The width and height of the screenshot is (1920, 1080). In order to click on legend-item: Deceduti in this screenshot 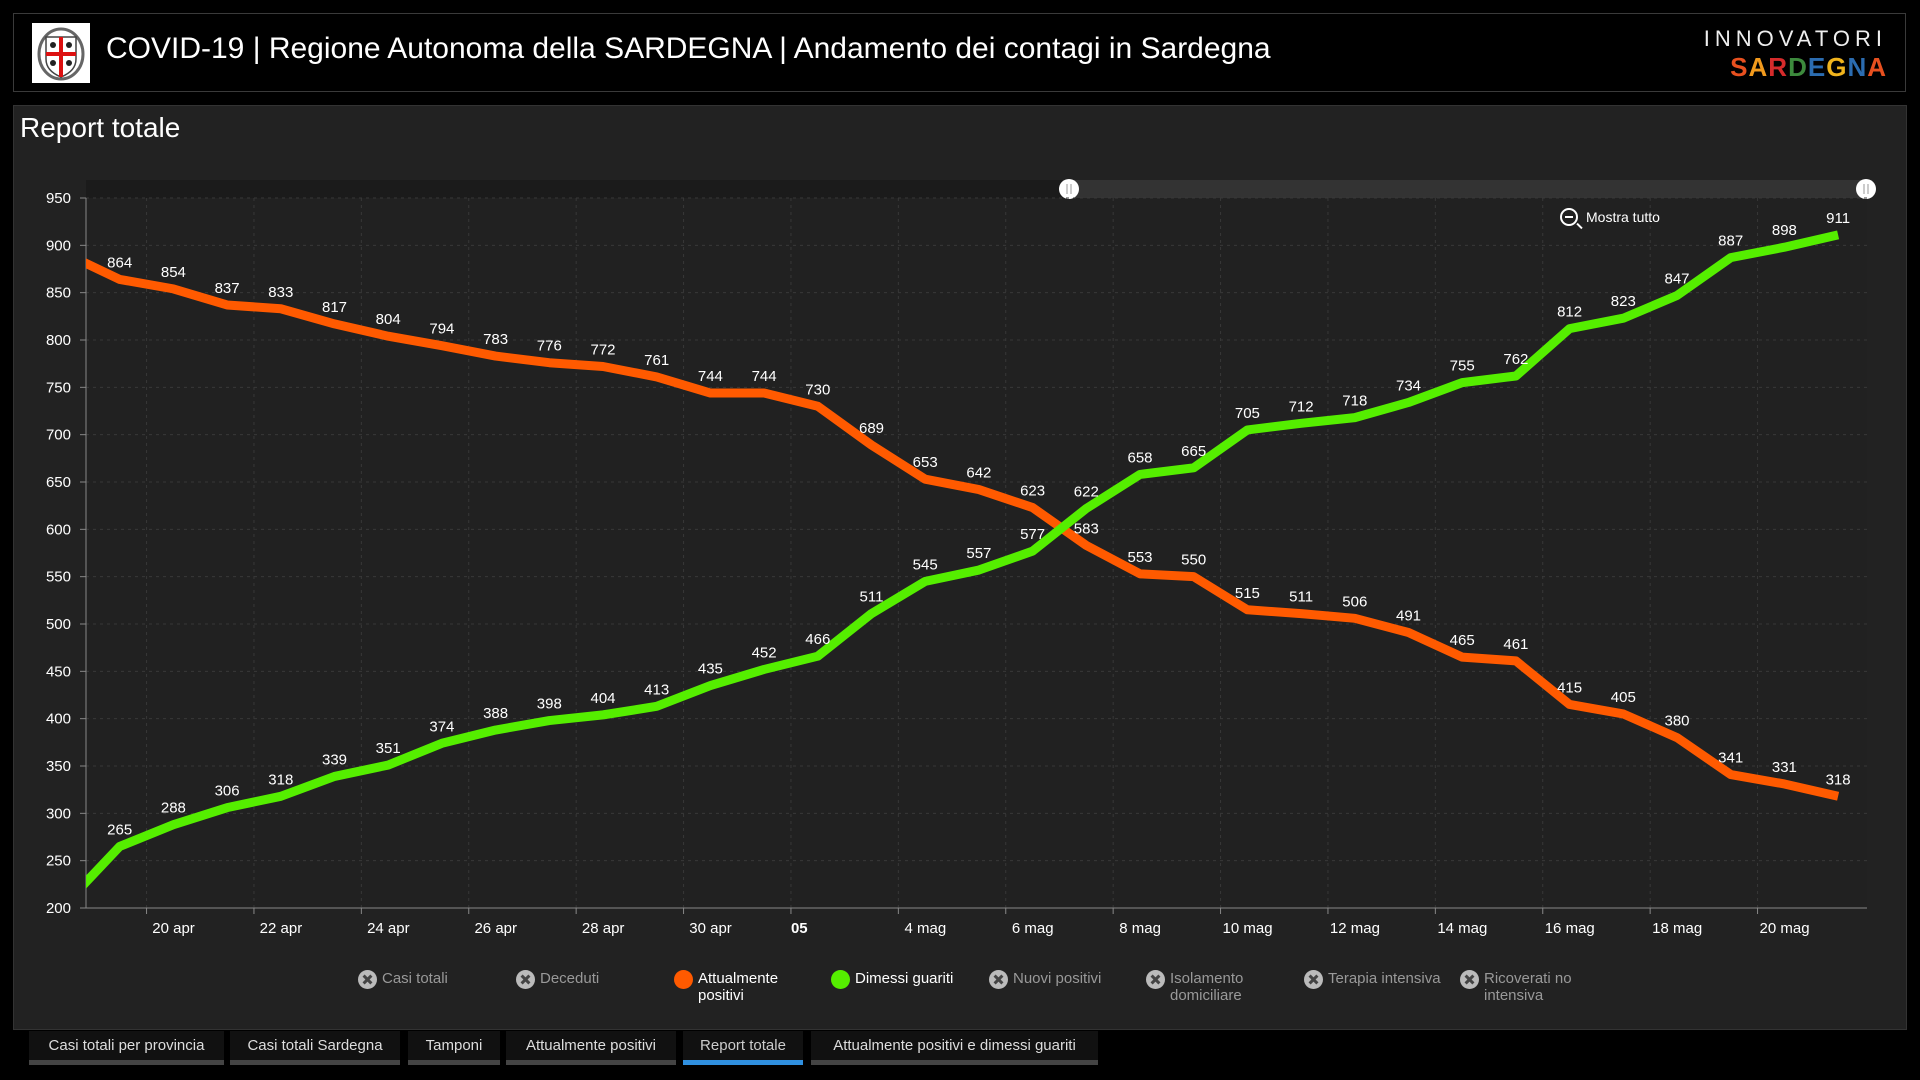, I will do `click(557, 979)`.